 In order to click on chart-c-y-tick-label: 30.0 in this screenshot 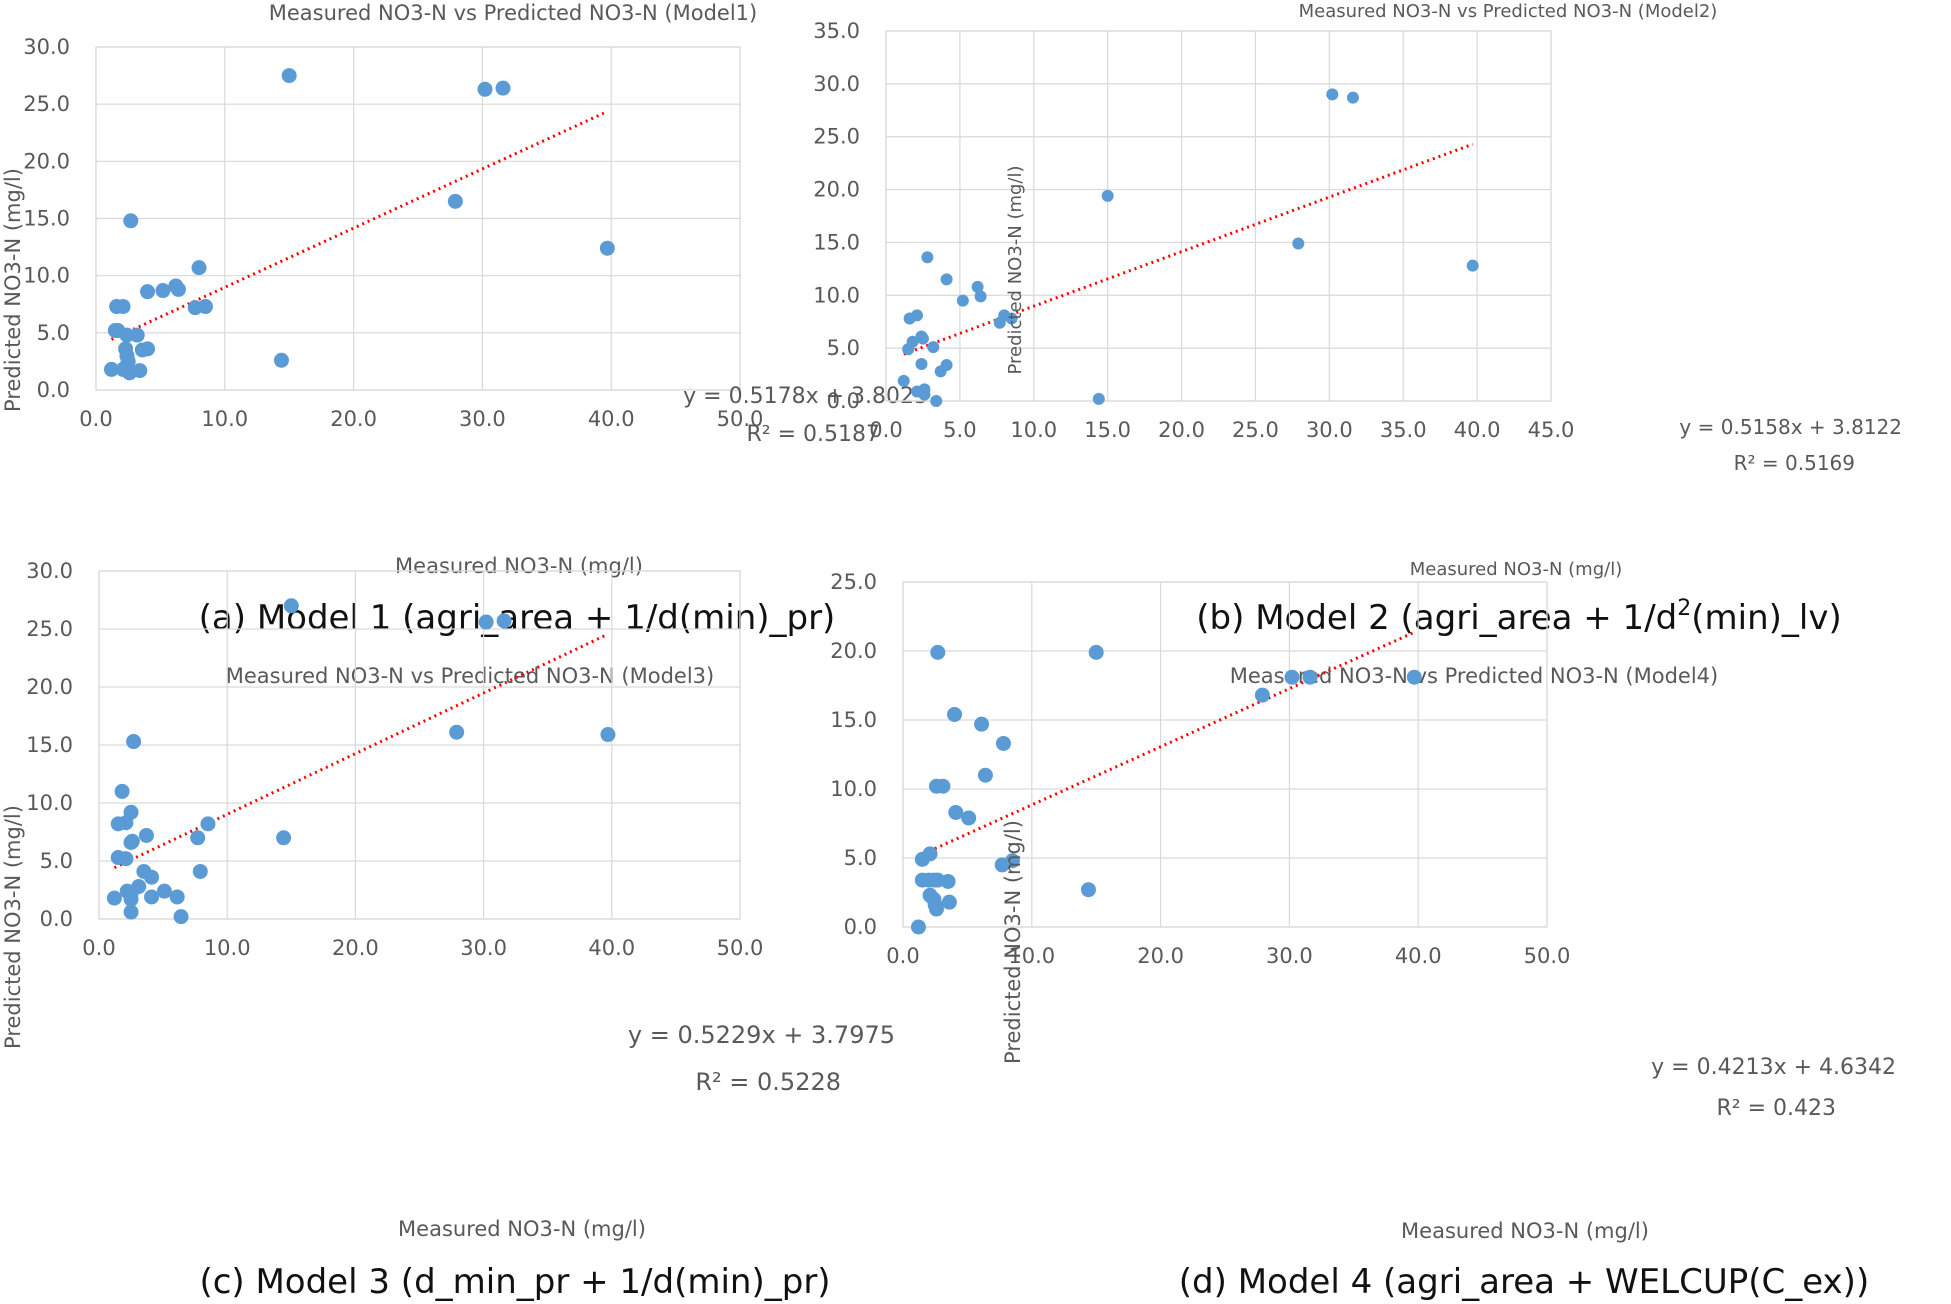, I will do `click(49, 571)`.